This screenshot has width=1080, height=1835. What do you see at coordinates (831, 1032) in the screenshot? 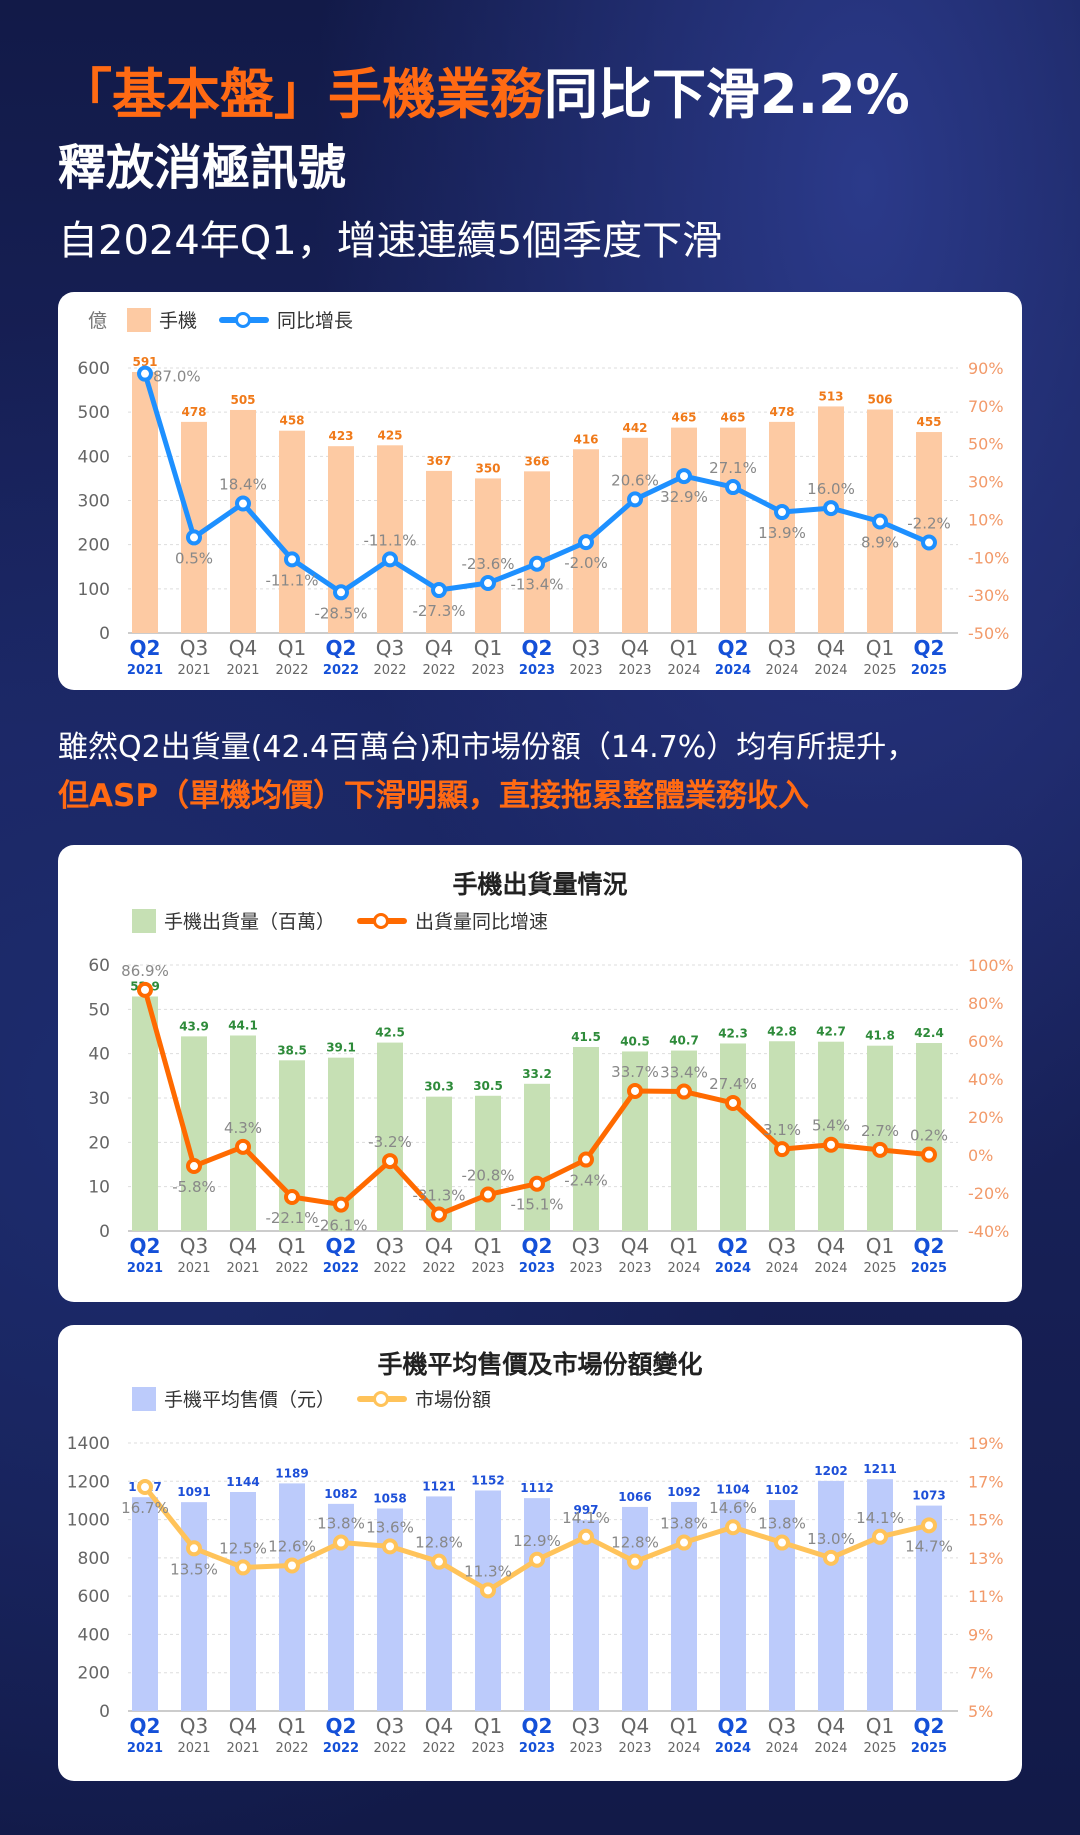
I see `bar-value-label: 42.7` at bounding box center [831, 1032].